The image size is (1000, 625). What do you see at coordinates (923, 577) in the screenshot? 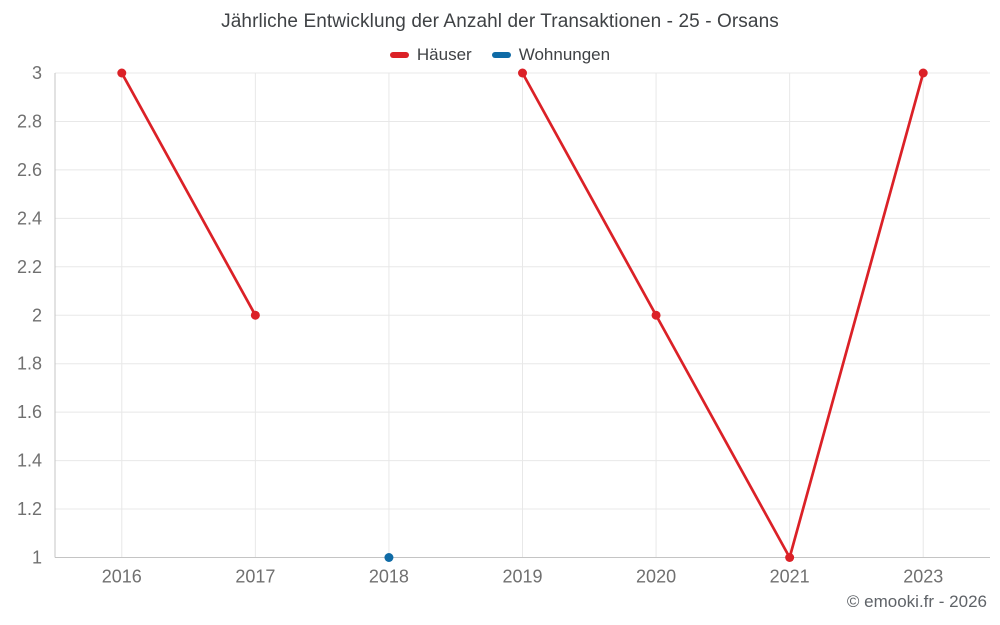
I see `x-tick-label: 2023` at bounding box center [923, 577].